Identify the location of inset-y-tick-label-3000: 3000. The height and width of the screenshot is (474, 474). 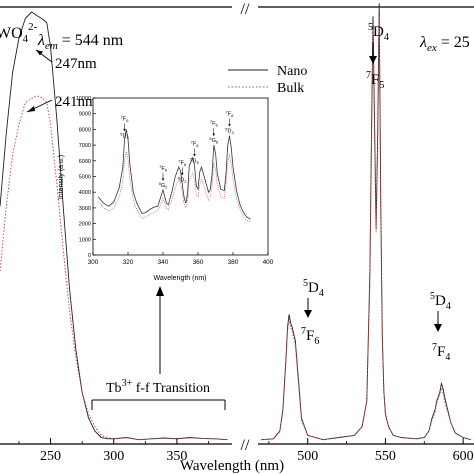
(85, 209).